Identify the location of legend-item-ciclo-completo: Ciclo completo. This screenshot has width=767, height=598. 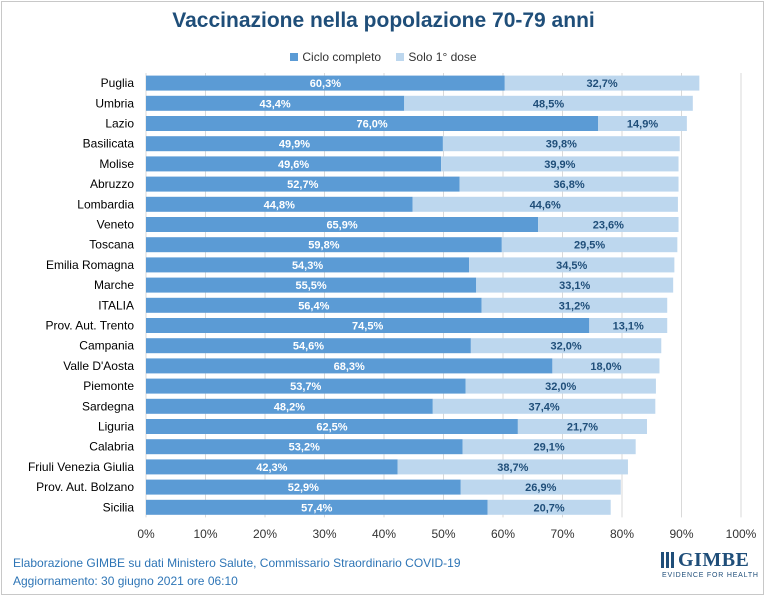
(335, 57).